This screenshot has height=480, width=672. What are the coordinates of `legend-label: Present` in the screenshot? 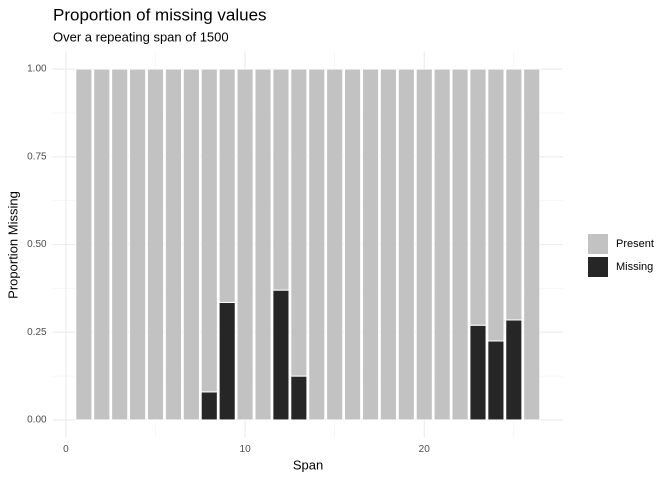 It's located at (635, 244).